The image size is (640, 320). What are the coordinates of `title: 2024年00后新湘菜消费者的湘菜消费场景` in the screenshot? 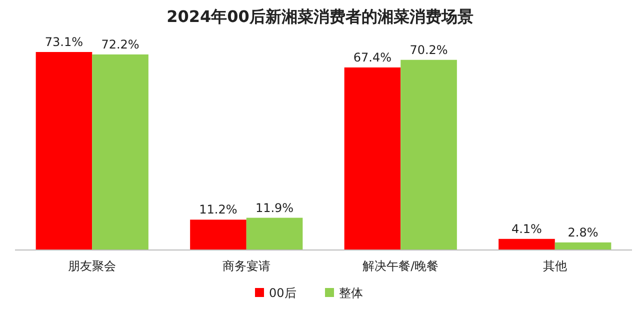 It's located at (320, 16).